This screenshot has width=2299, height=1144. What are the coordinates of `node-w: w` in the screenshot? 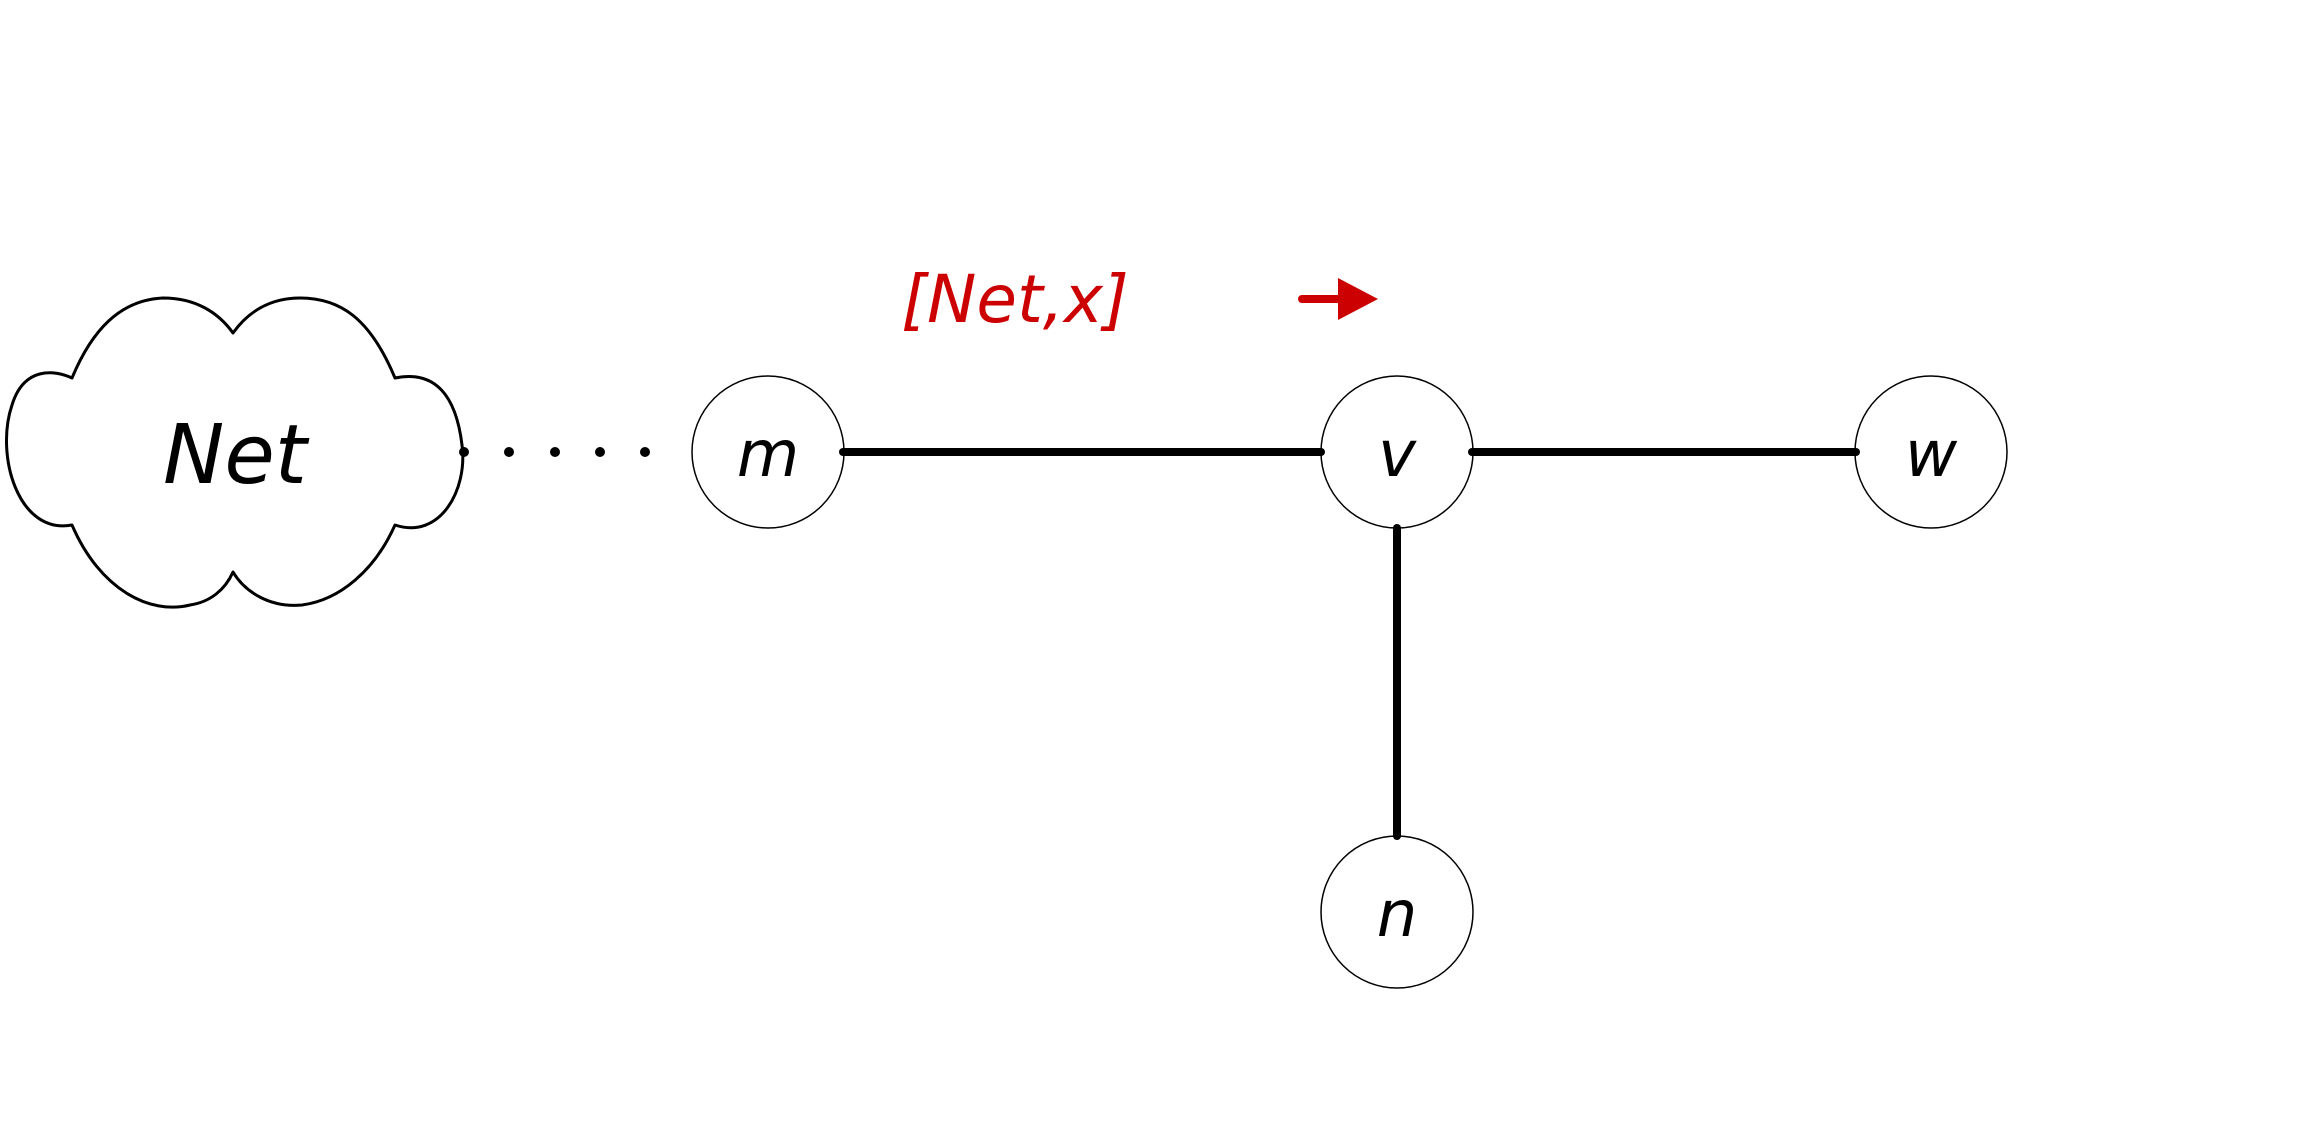 It's located at (1931, 452).